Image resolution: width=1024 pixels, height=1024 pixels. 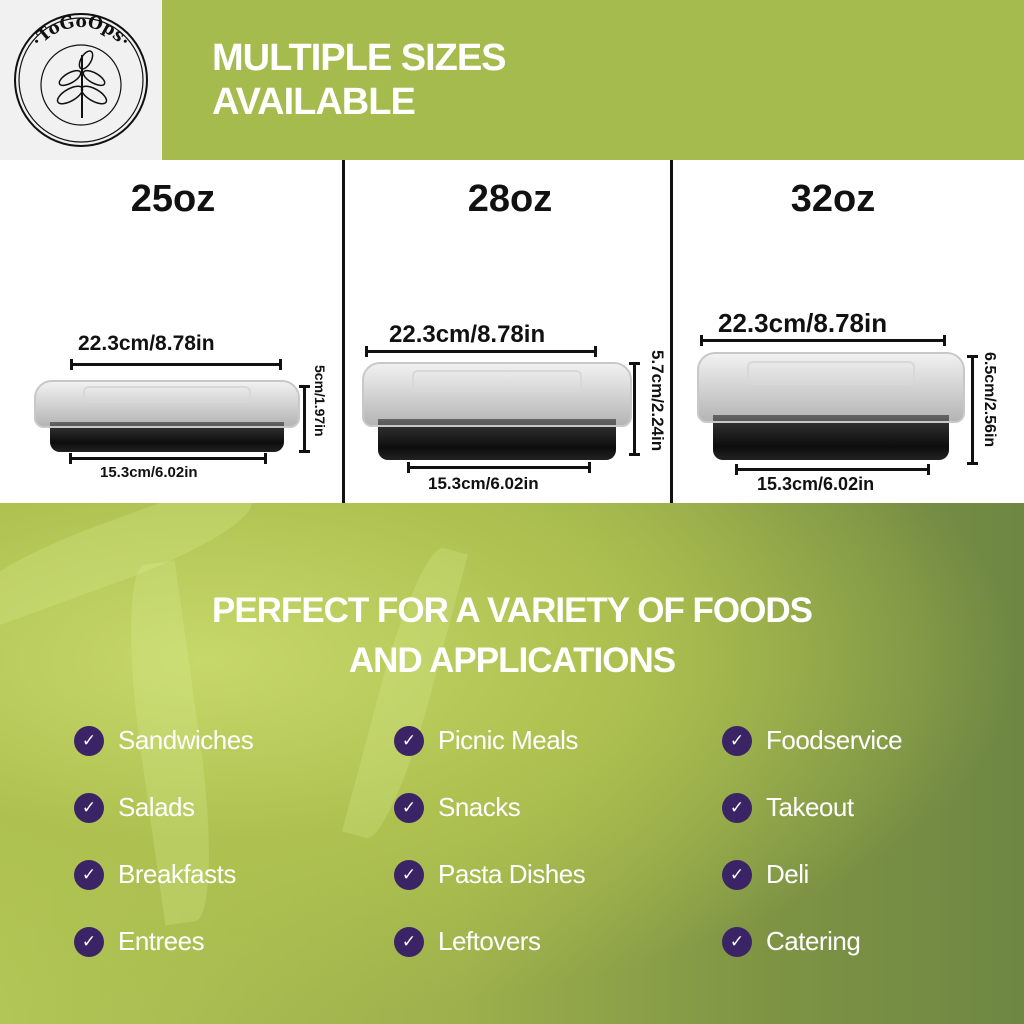 What do you see at coordinates (167, 416) in the screenshot?
I see `container-image-25oz` at bounding box center [167, 416].